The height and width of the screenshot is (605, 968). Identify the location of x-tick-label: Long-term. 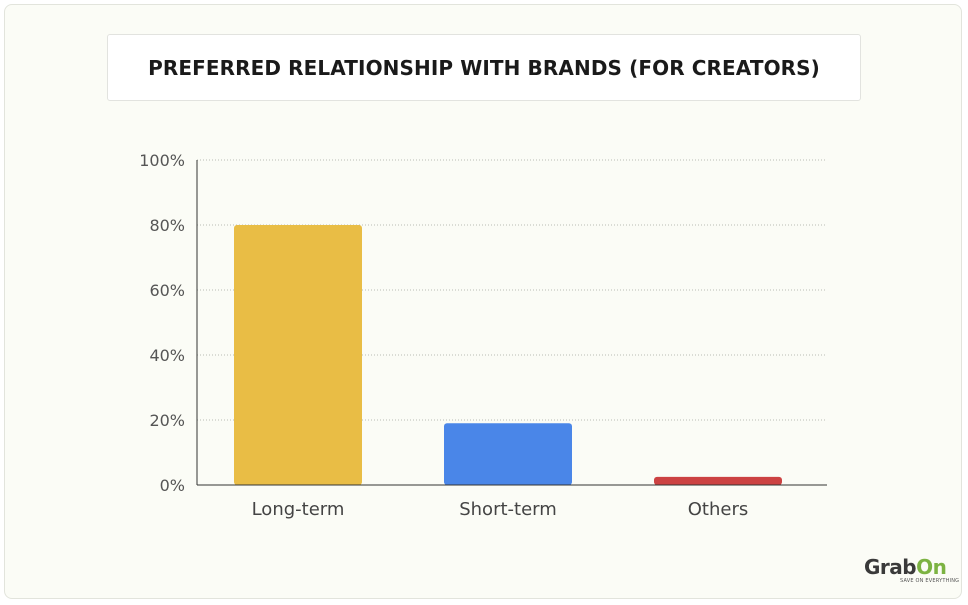
(298, 509).